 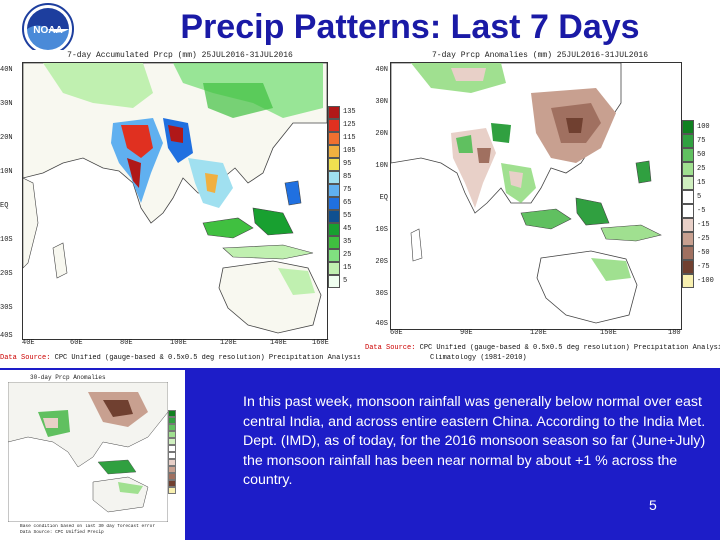 I want to click on legend-entry: -75, so click(x=700, y=267).